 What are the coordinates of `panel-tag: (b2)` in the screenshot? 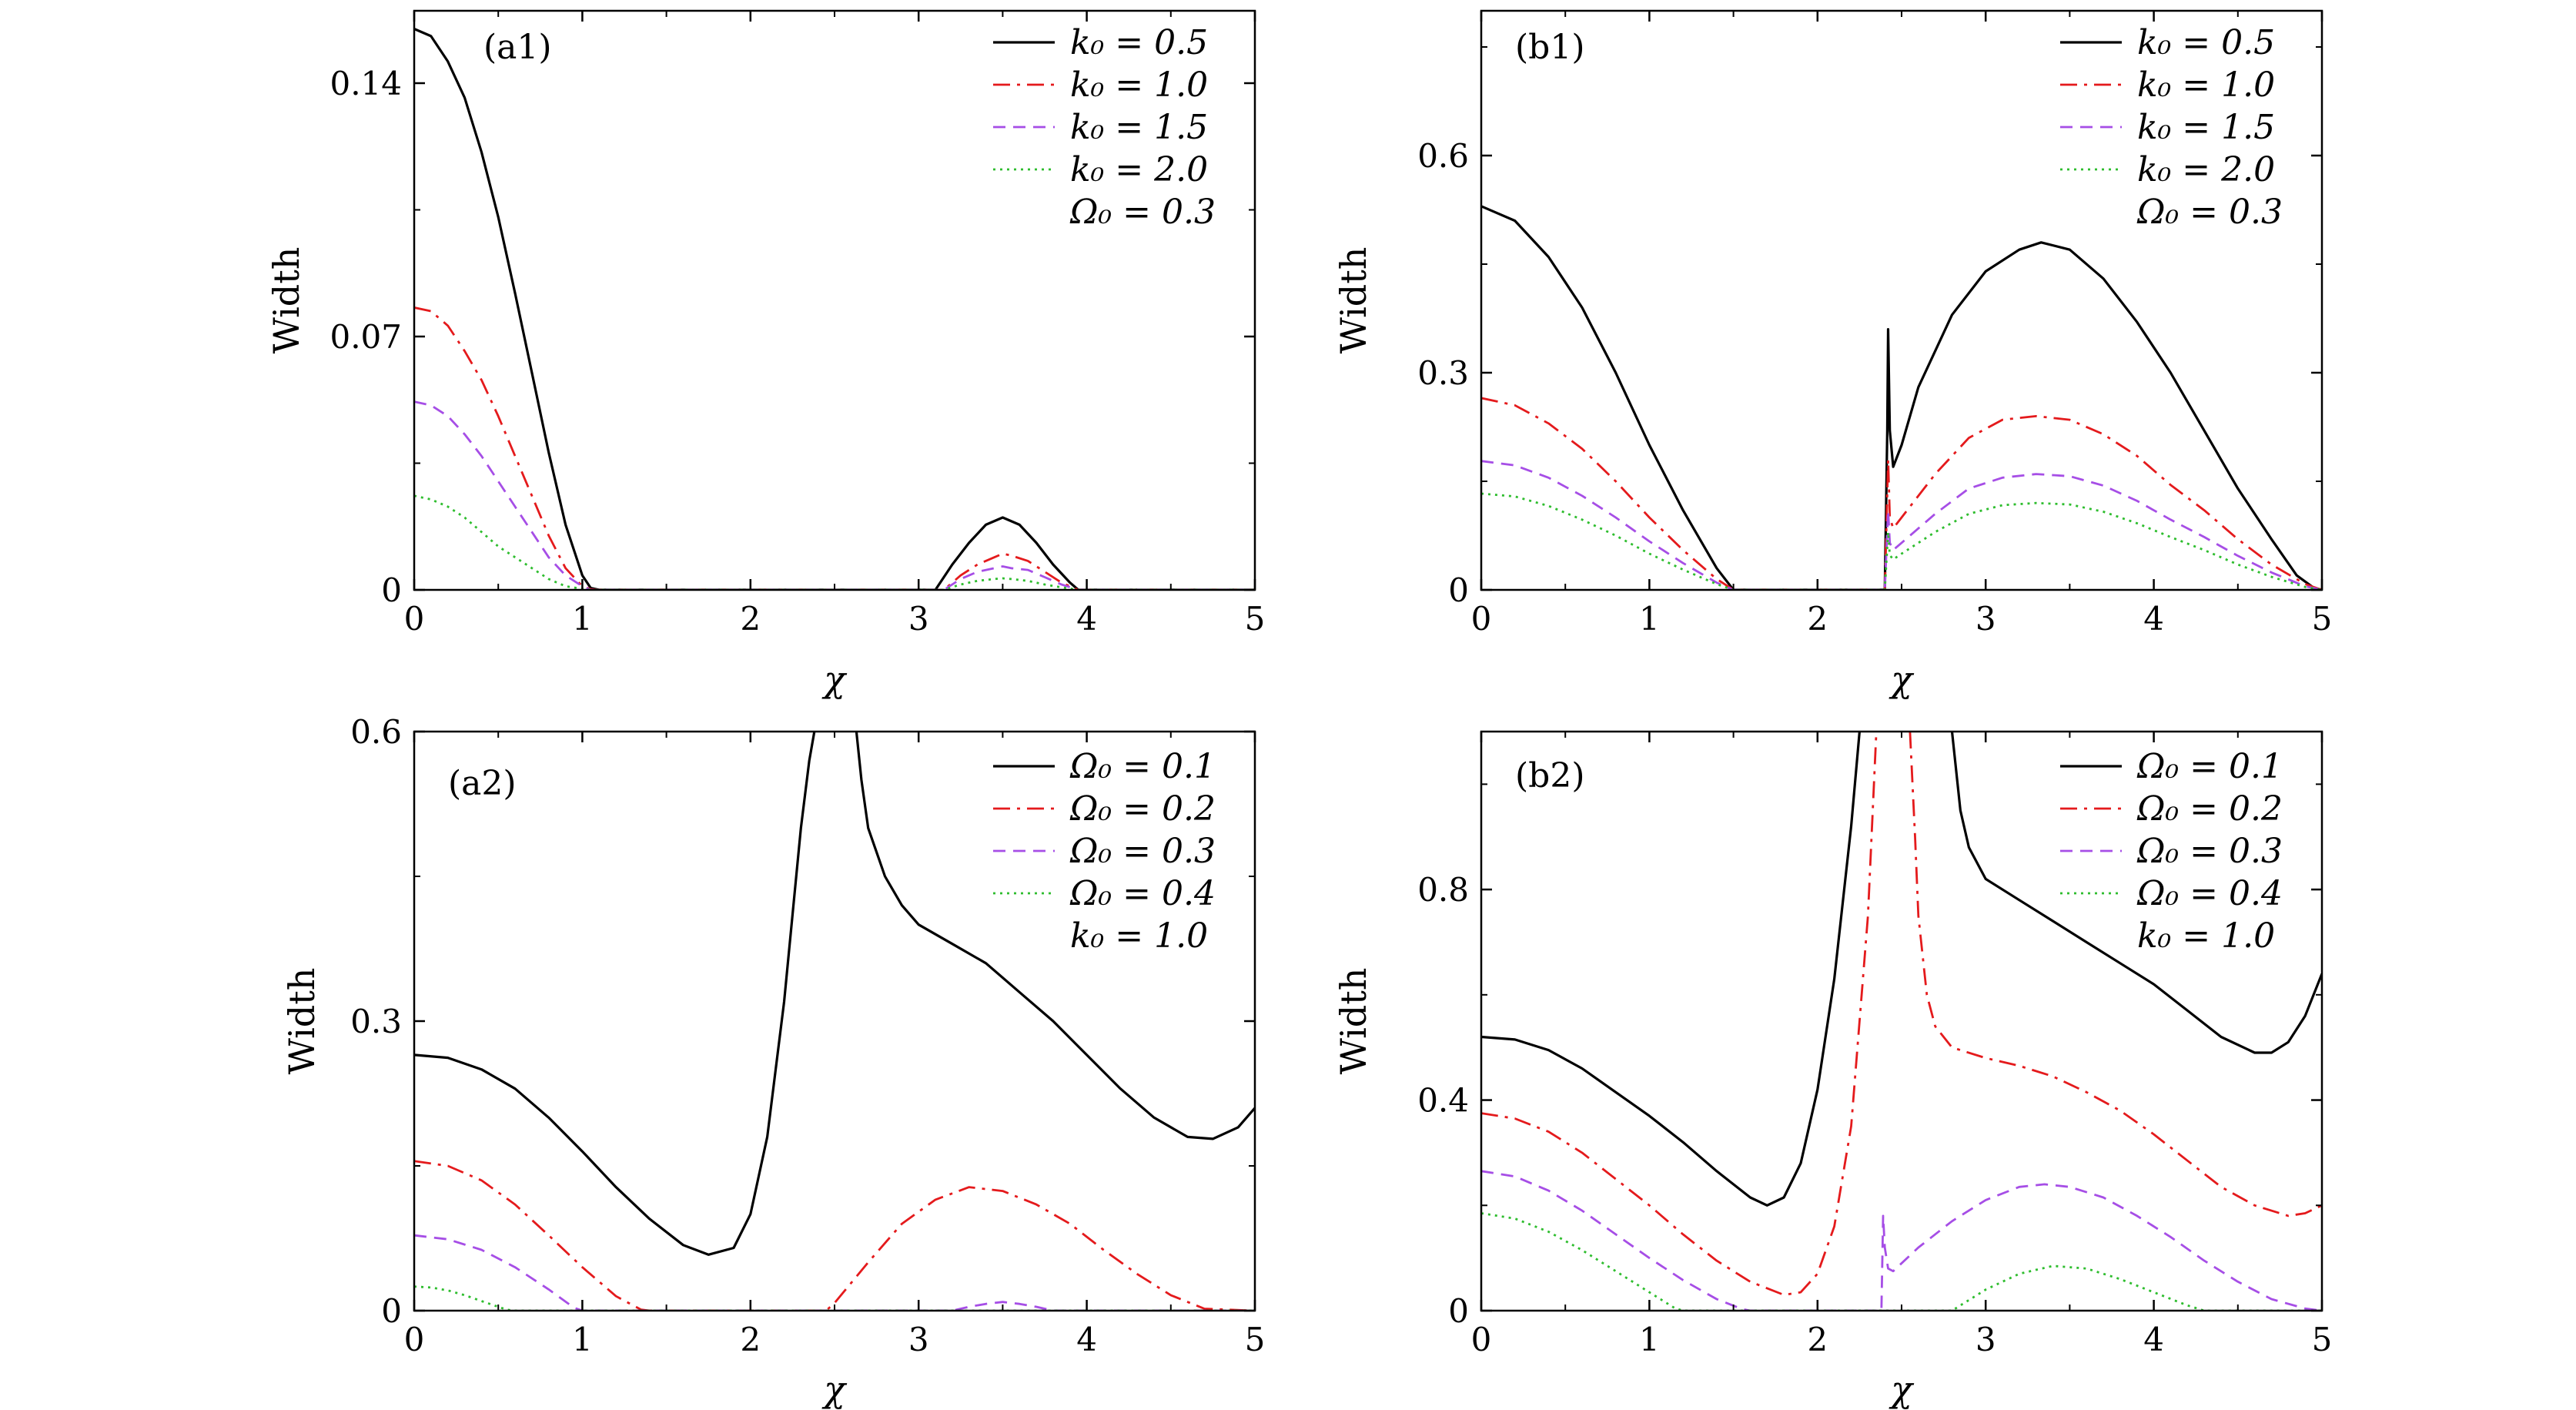 It's located at (1550, 775).